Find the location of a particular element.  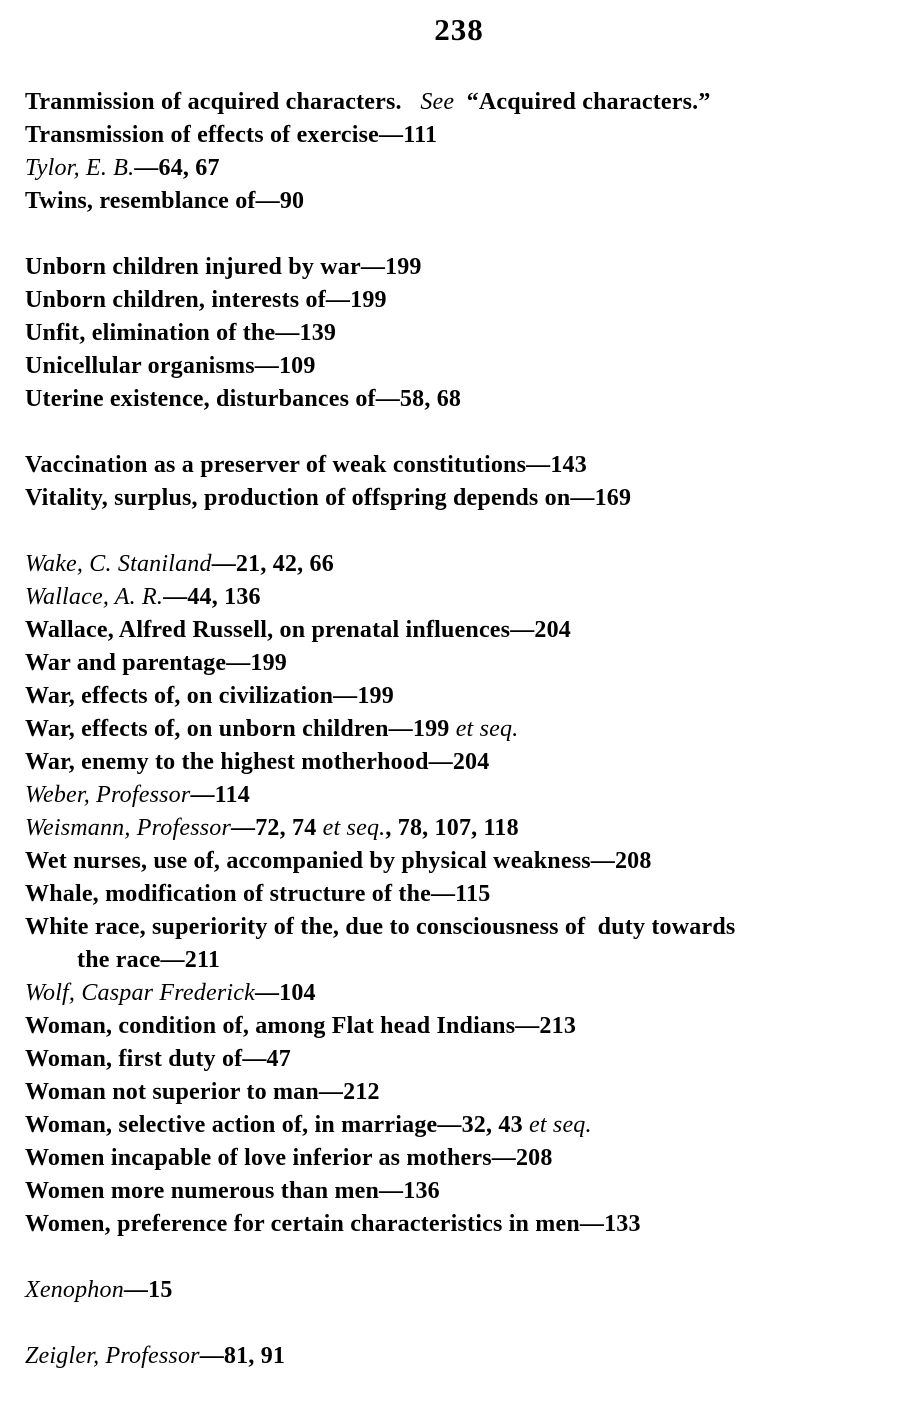

index-entry: Unborn children injured by war—199 is located at coordinates (471, 267).